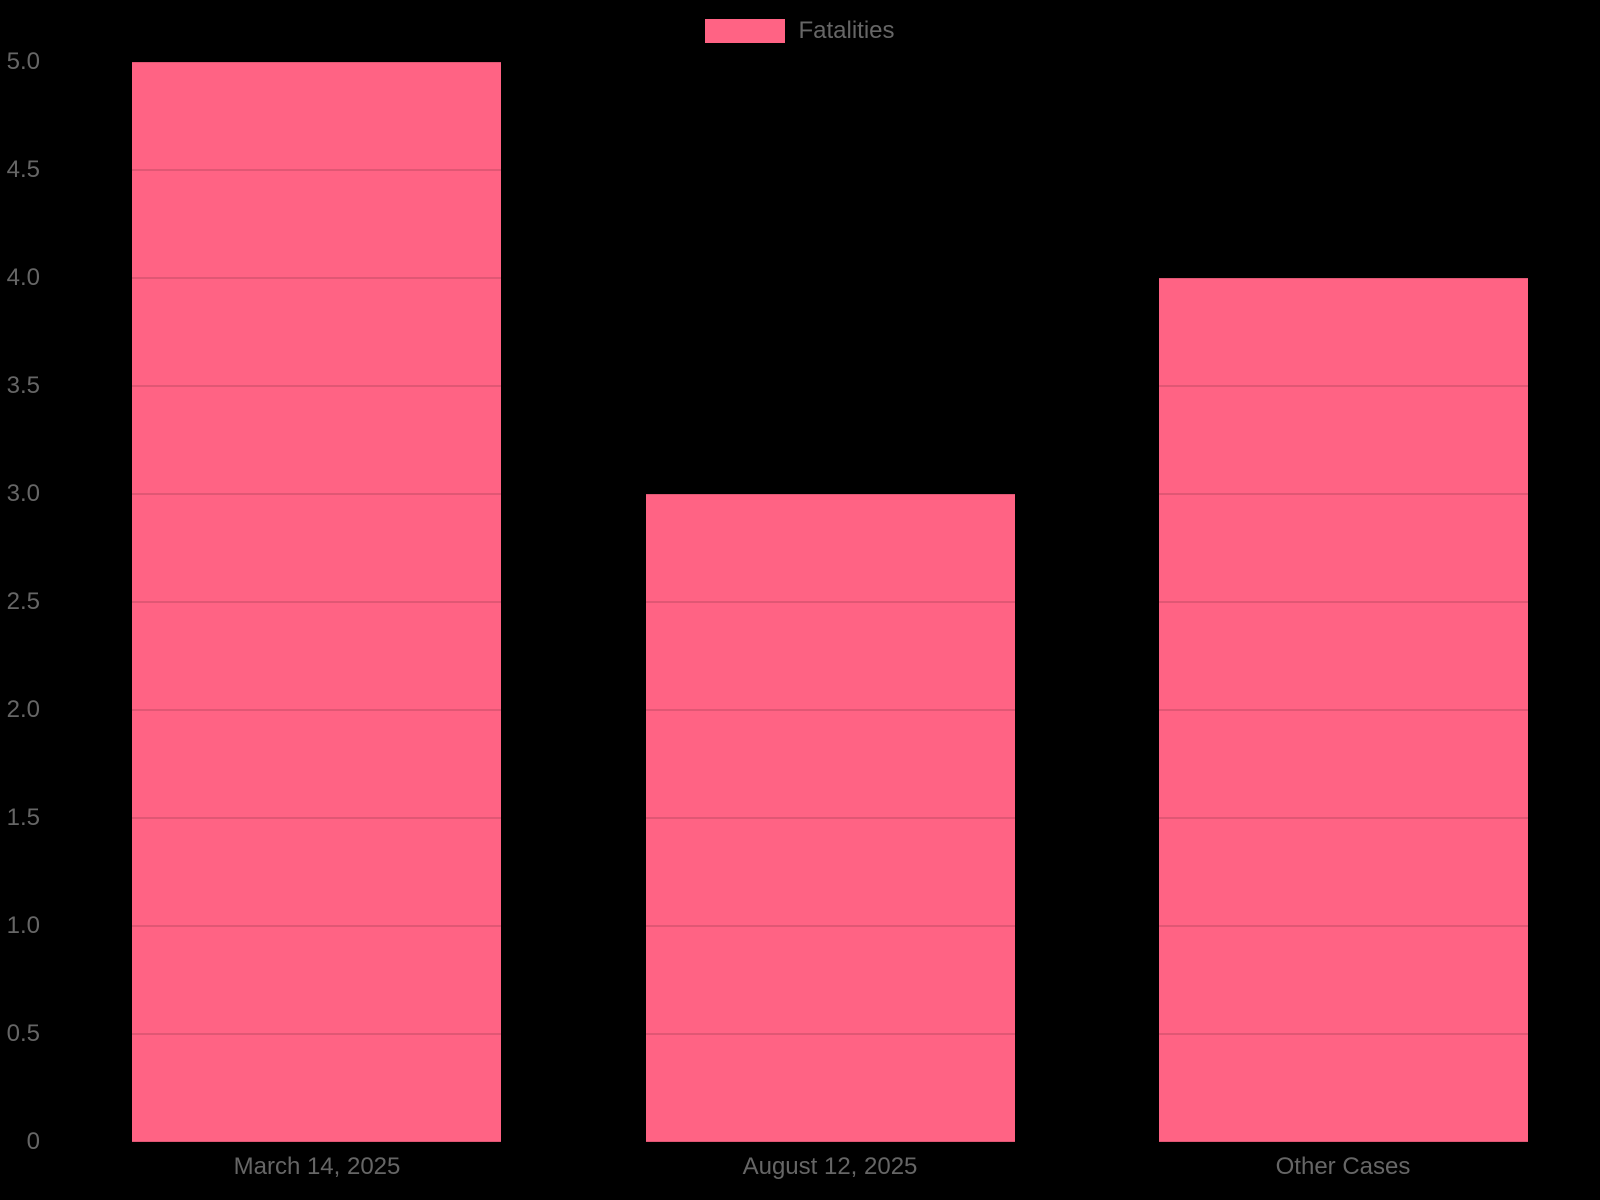 This screenshot has height=1200, width=1600. I want to click on y-tick-label-4: 4.0, so click(23, 277).